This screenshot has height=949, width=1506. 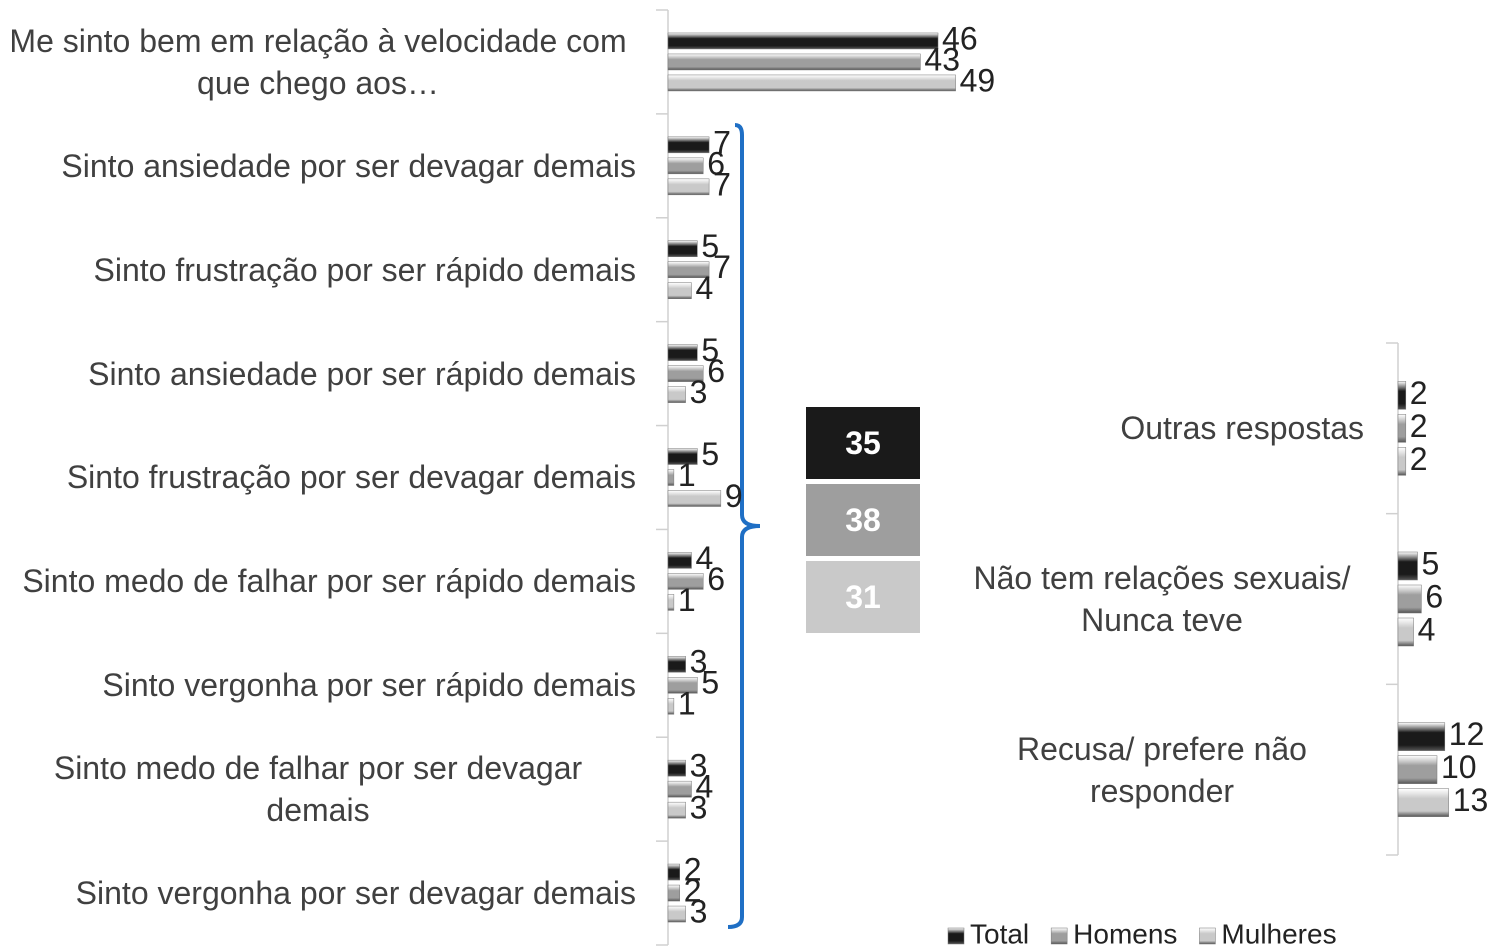 What do you see at coordinates (1467, 734) in the screenshot?
I see `value-label: 12` at bounding box center [1467, 734].